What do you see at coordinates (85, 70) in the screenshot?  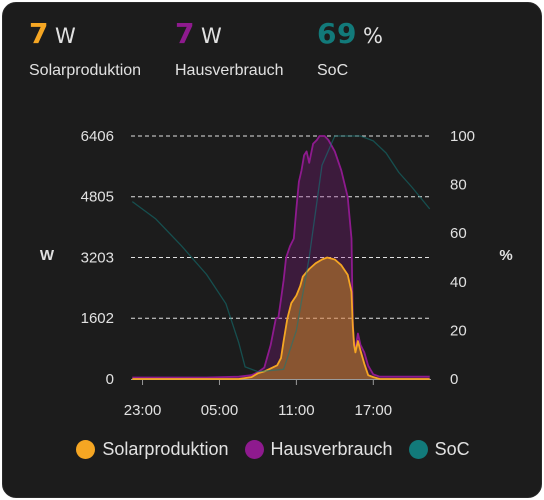 I see `stat-label: Solarproduktion` at bounding box center [85, 70].